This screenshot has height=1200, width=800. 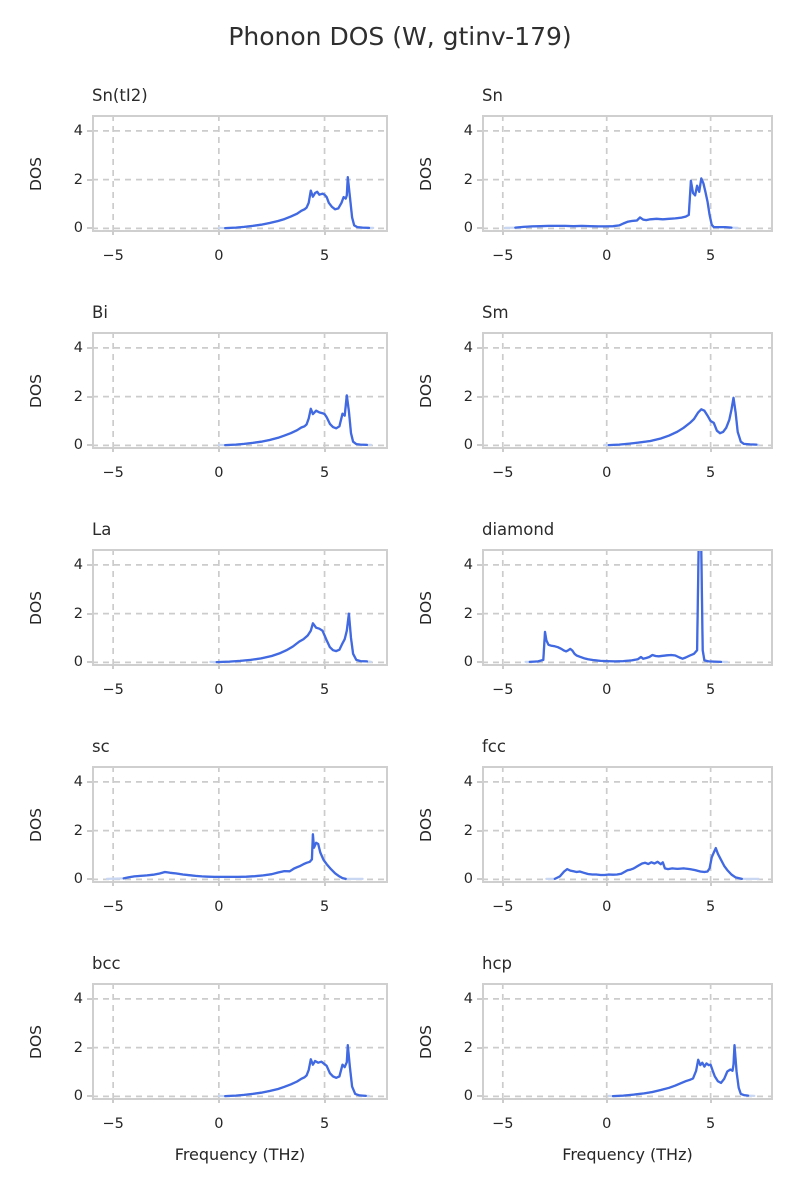 I want to click on x-axis-label: Frequency (THz), so click(x=240, y=1154).